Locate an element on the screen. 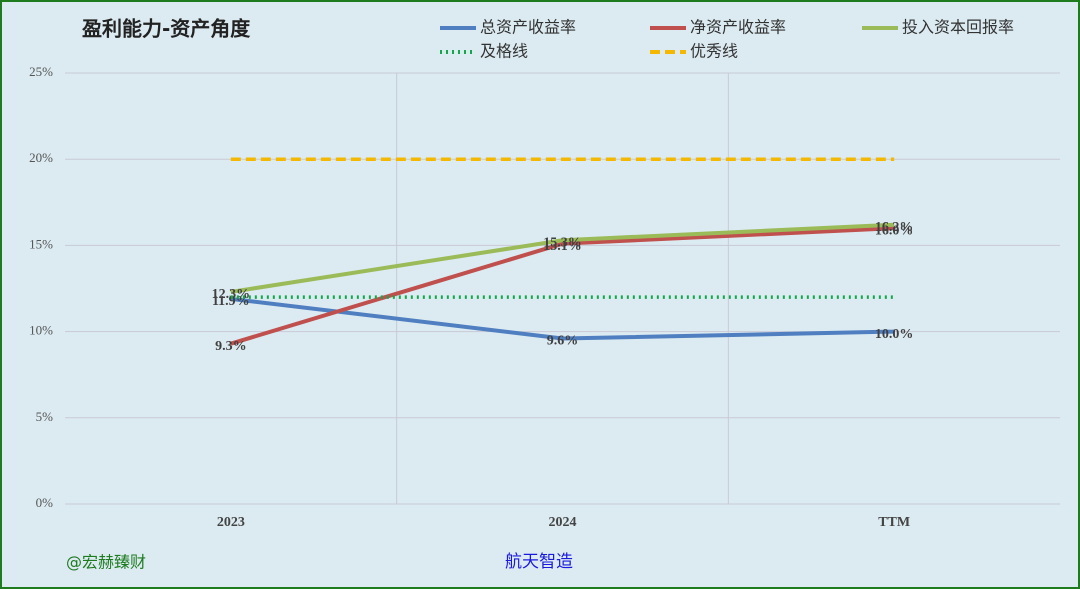  y-tick-label: 10% is located at coordinates (41, 330).